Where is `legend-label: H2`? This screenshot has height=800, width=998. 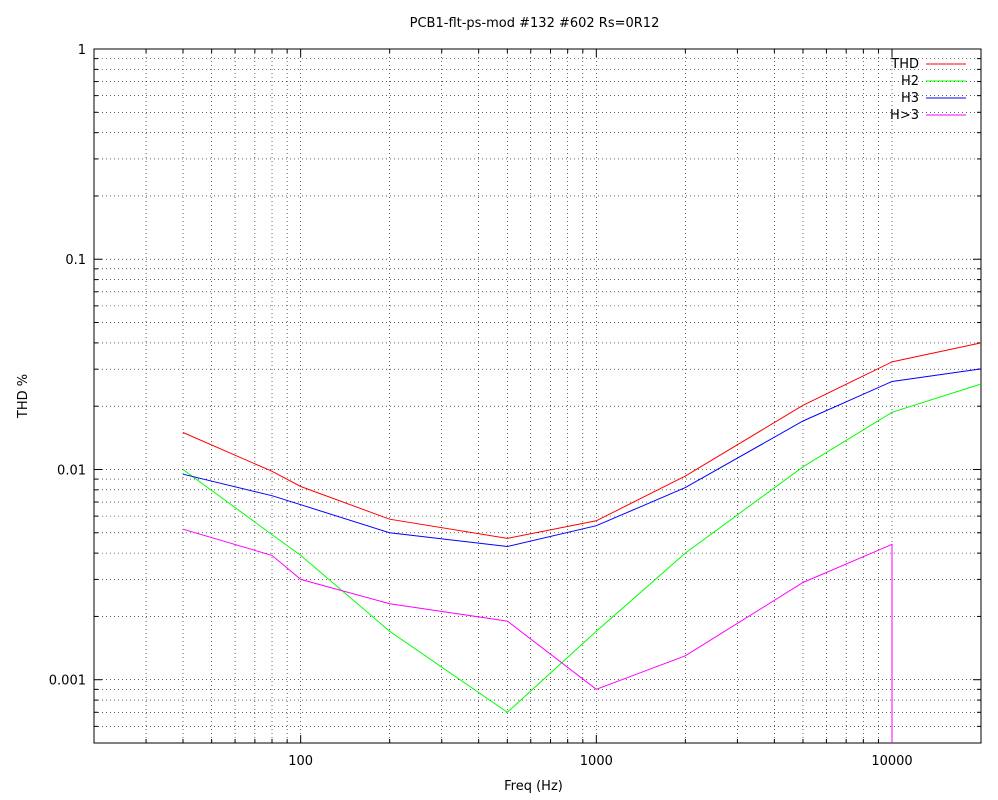 legend-label: H2 is located at coordinates (910, 81).